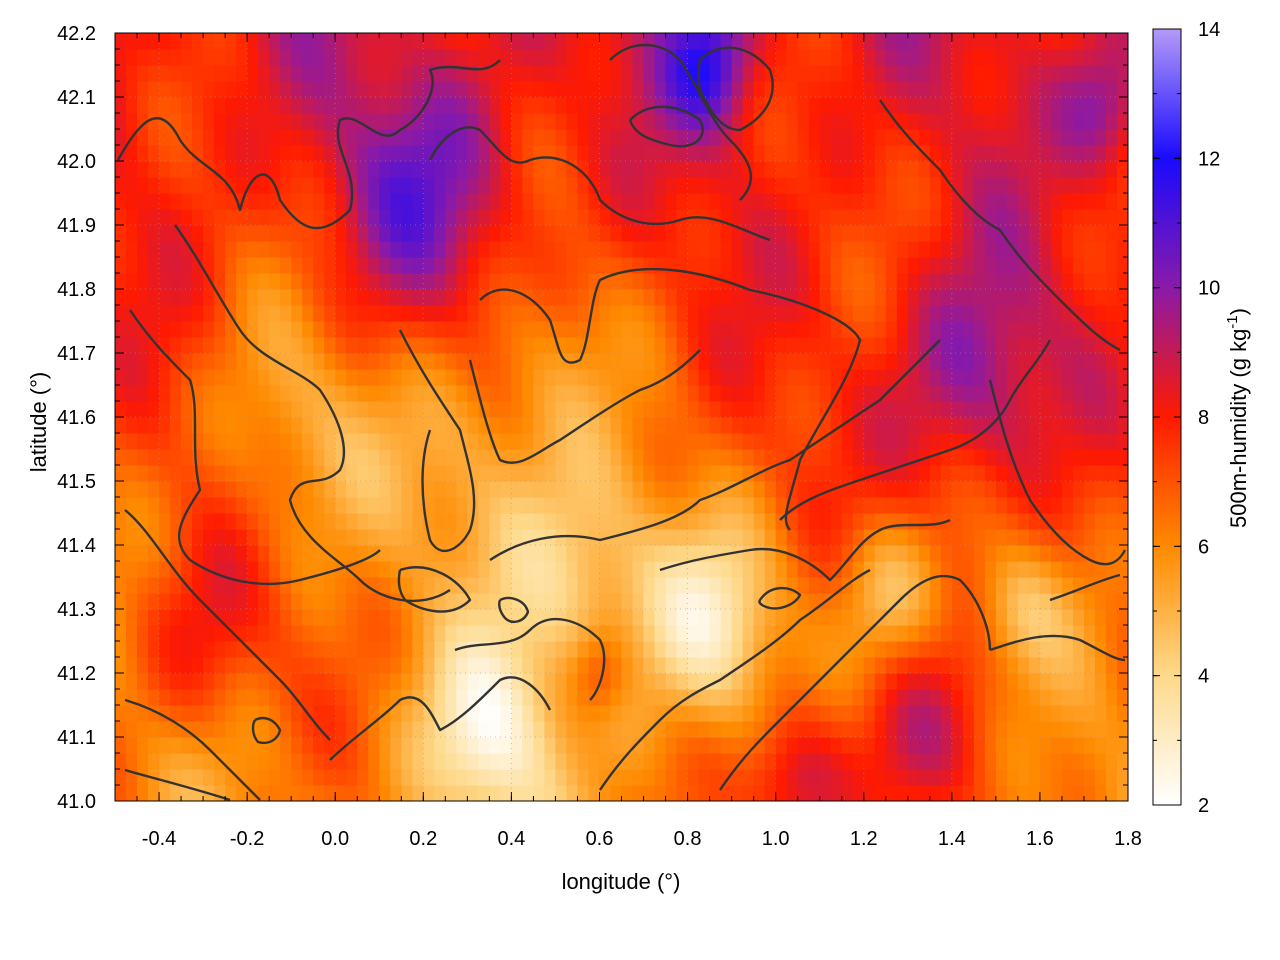 This screenshot has height=960, width=1280. Describe the element at coordinates (514, 610) in the screenshot. I see `contour-line` at that location.